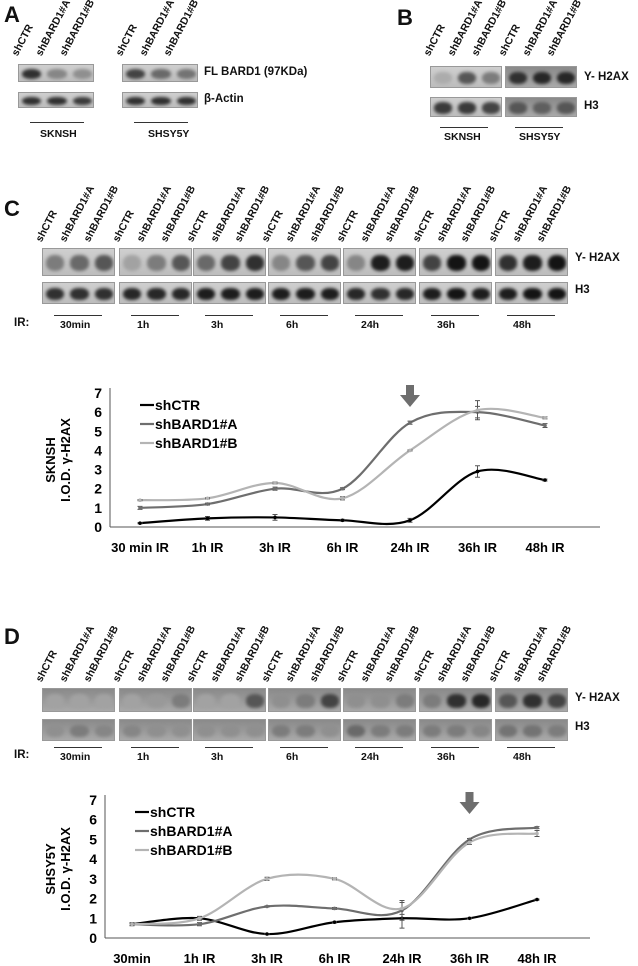 This screenshot has height=966, width=638. What do you see at coordinates (140, 547) in the screenshot?
I see `x-tick-label: 30 min IR` at bounding box center [140, 547].